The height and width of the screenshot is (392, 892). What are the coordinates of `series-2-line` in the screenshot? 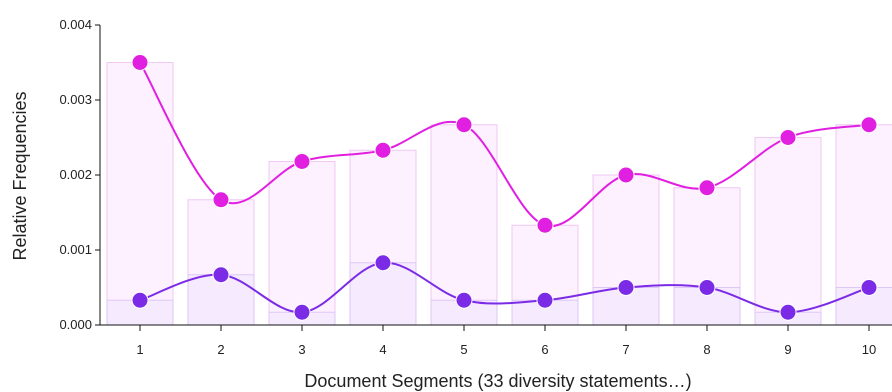 It's located at (504, 287).